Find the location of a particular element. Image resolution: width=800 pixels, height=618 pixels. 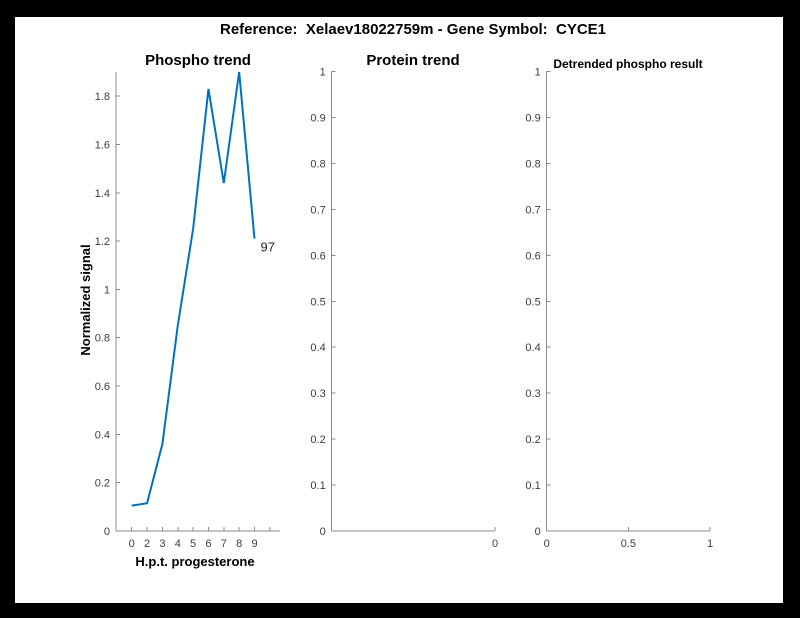

y-tick-label: 1.8 is located at coordinates (102, 97).